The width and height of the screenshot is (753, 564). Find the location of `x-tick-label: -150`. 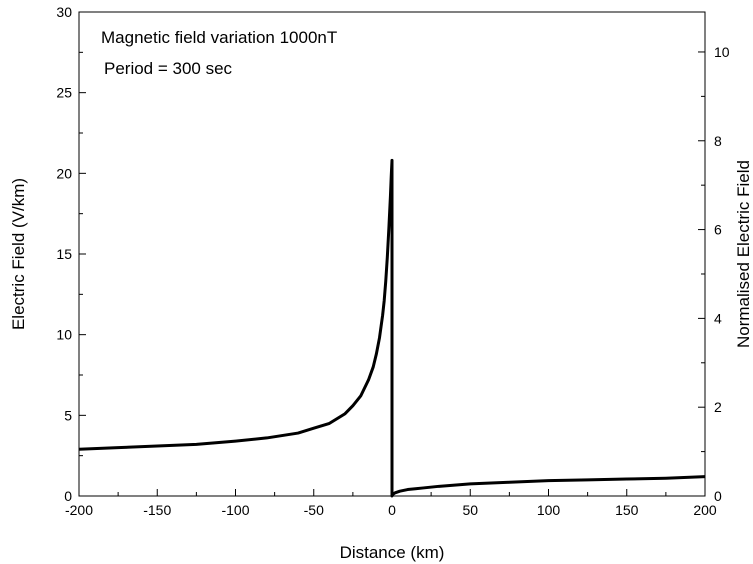

x-tick-label: -150 is located at coordinates (157, 510).